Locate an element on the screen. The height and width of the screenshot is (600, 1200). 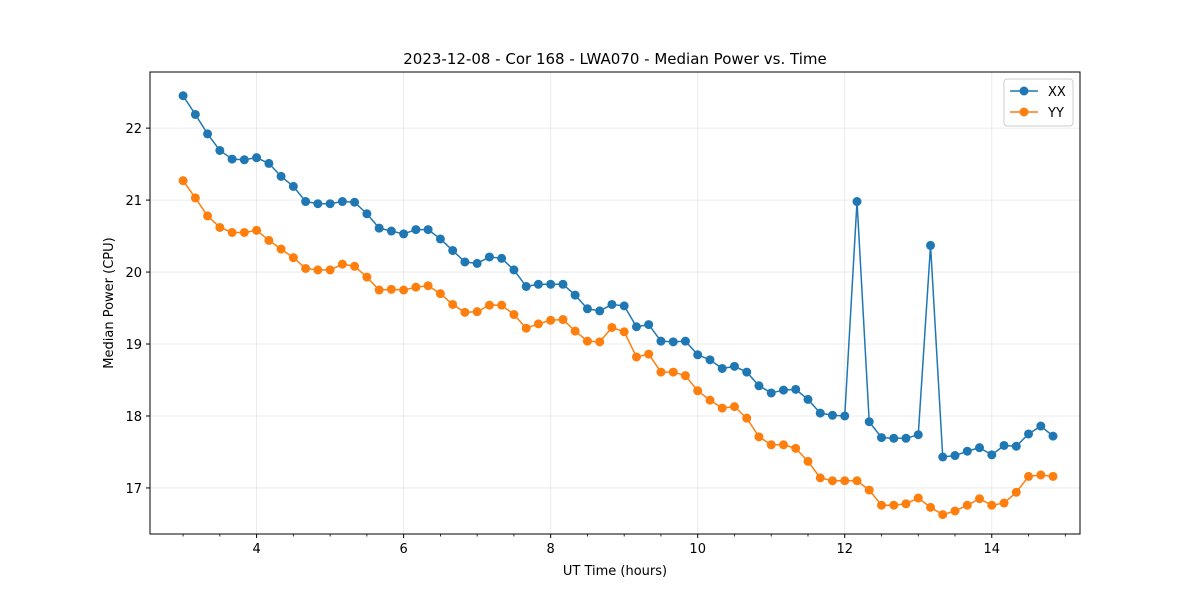
legend-xx-label: XX is located at coordinates (1057, 92).